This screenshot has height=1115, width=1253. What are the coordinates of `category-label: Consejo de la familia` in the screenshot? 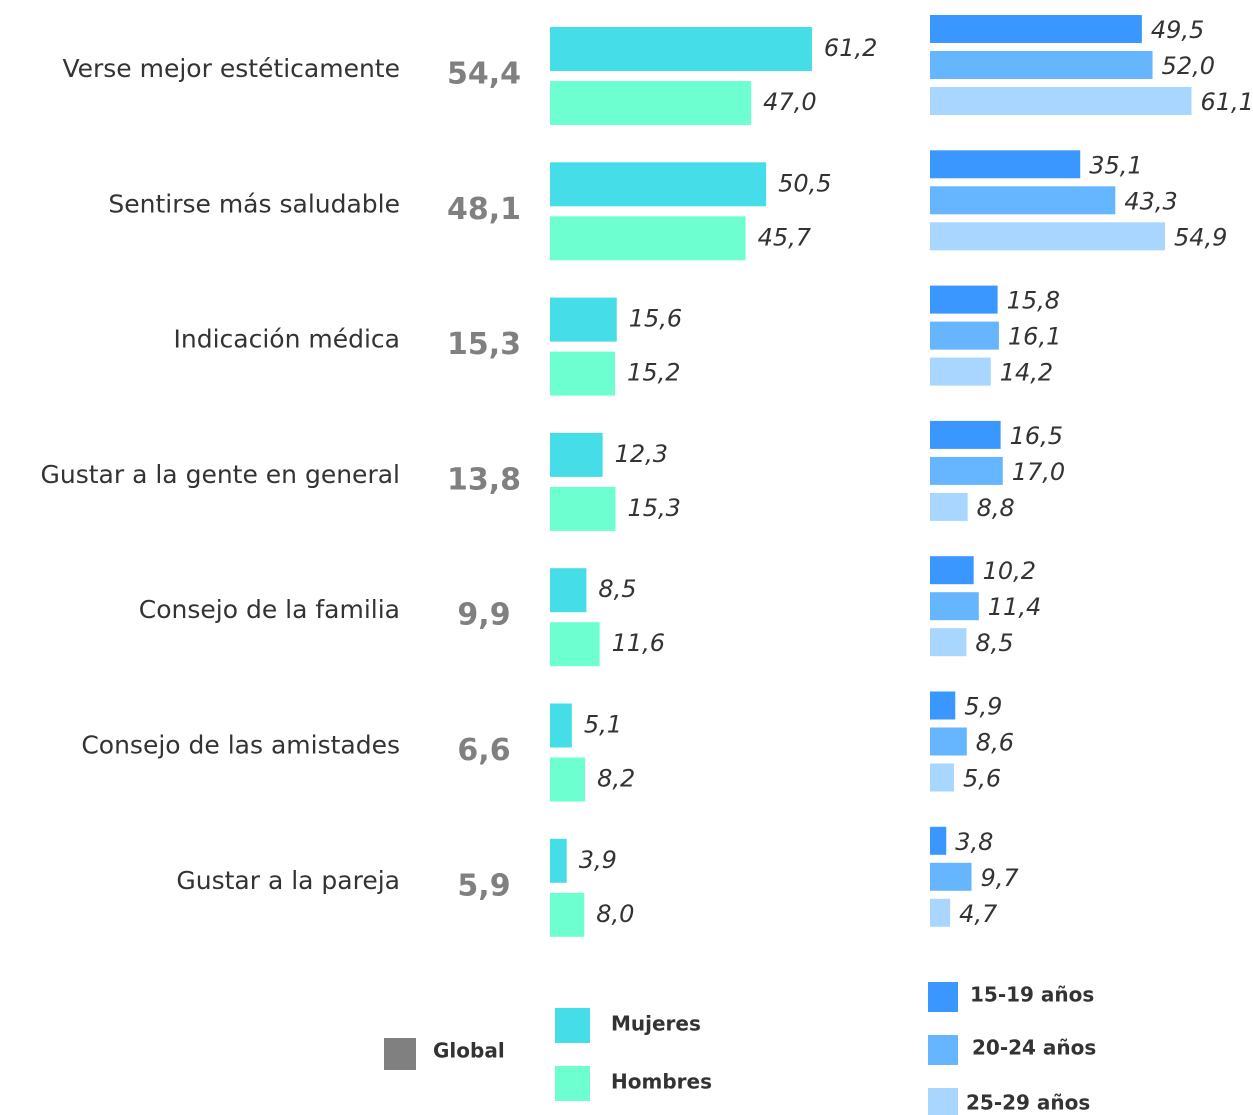 It's located at (269, 609).